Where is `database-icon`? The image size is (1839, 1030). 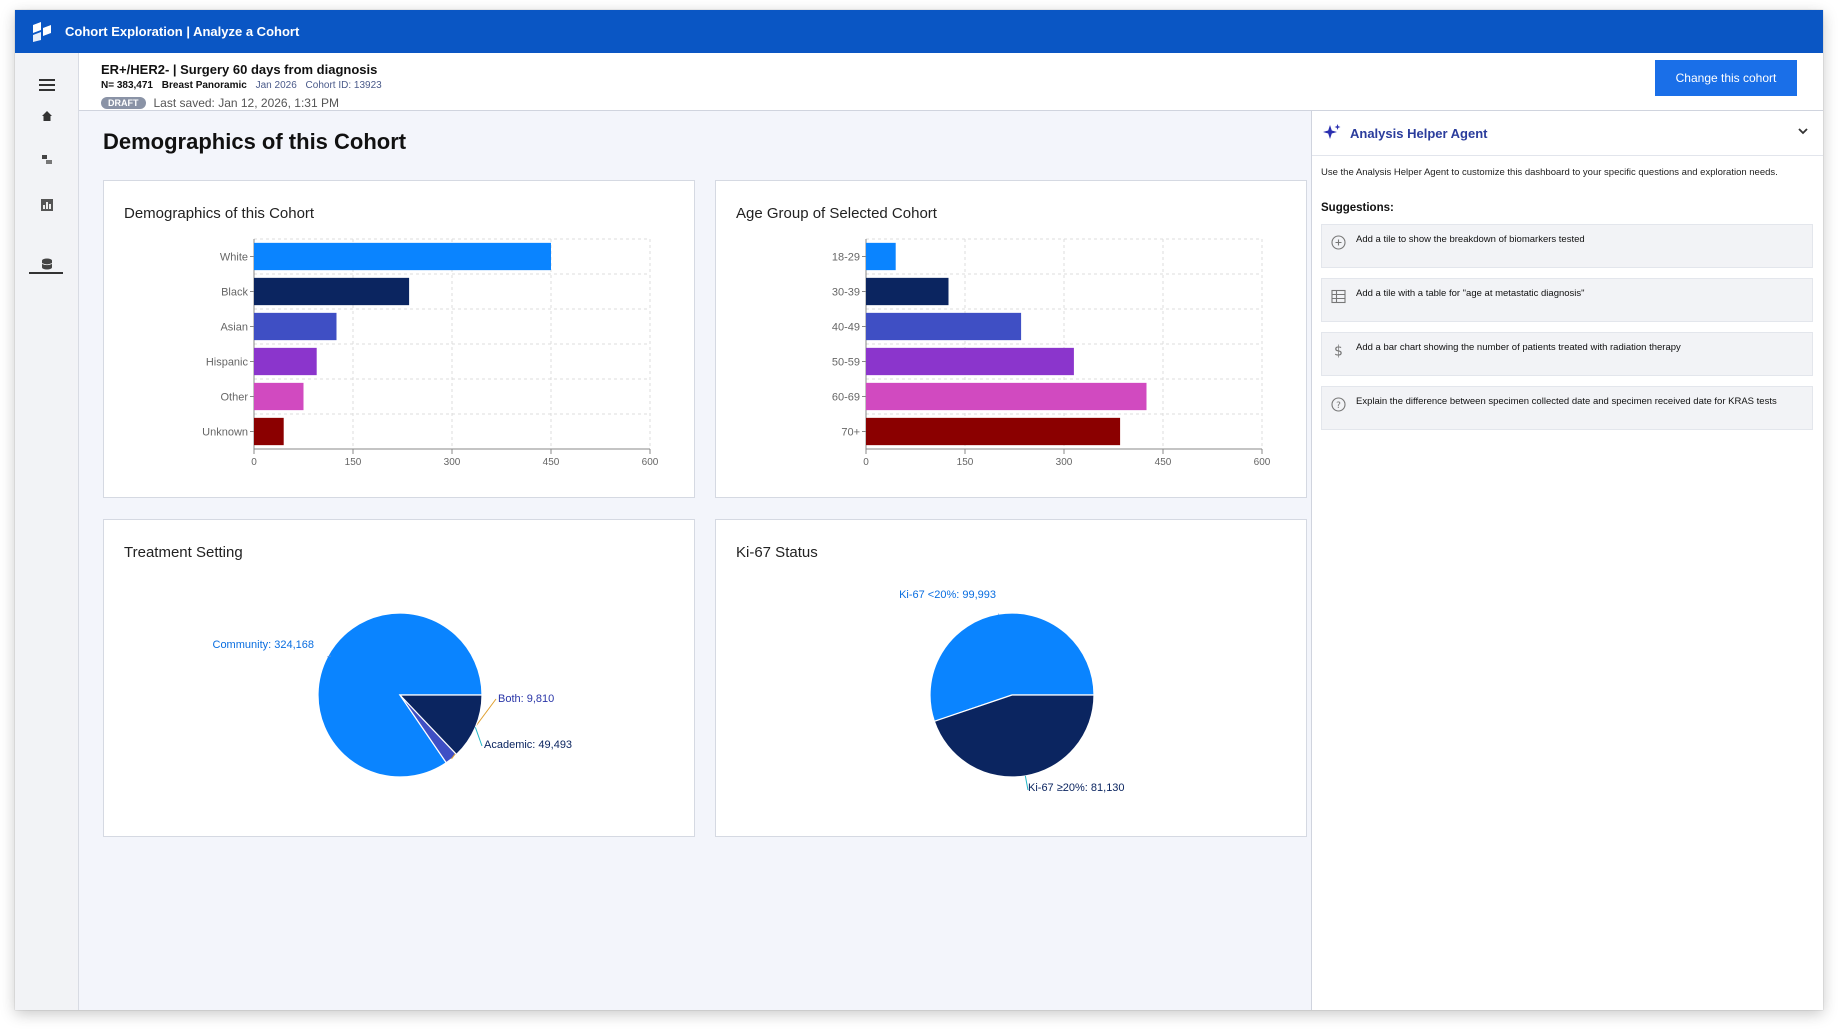
database-icon is located at coordinates (47, 264).